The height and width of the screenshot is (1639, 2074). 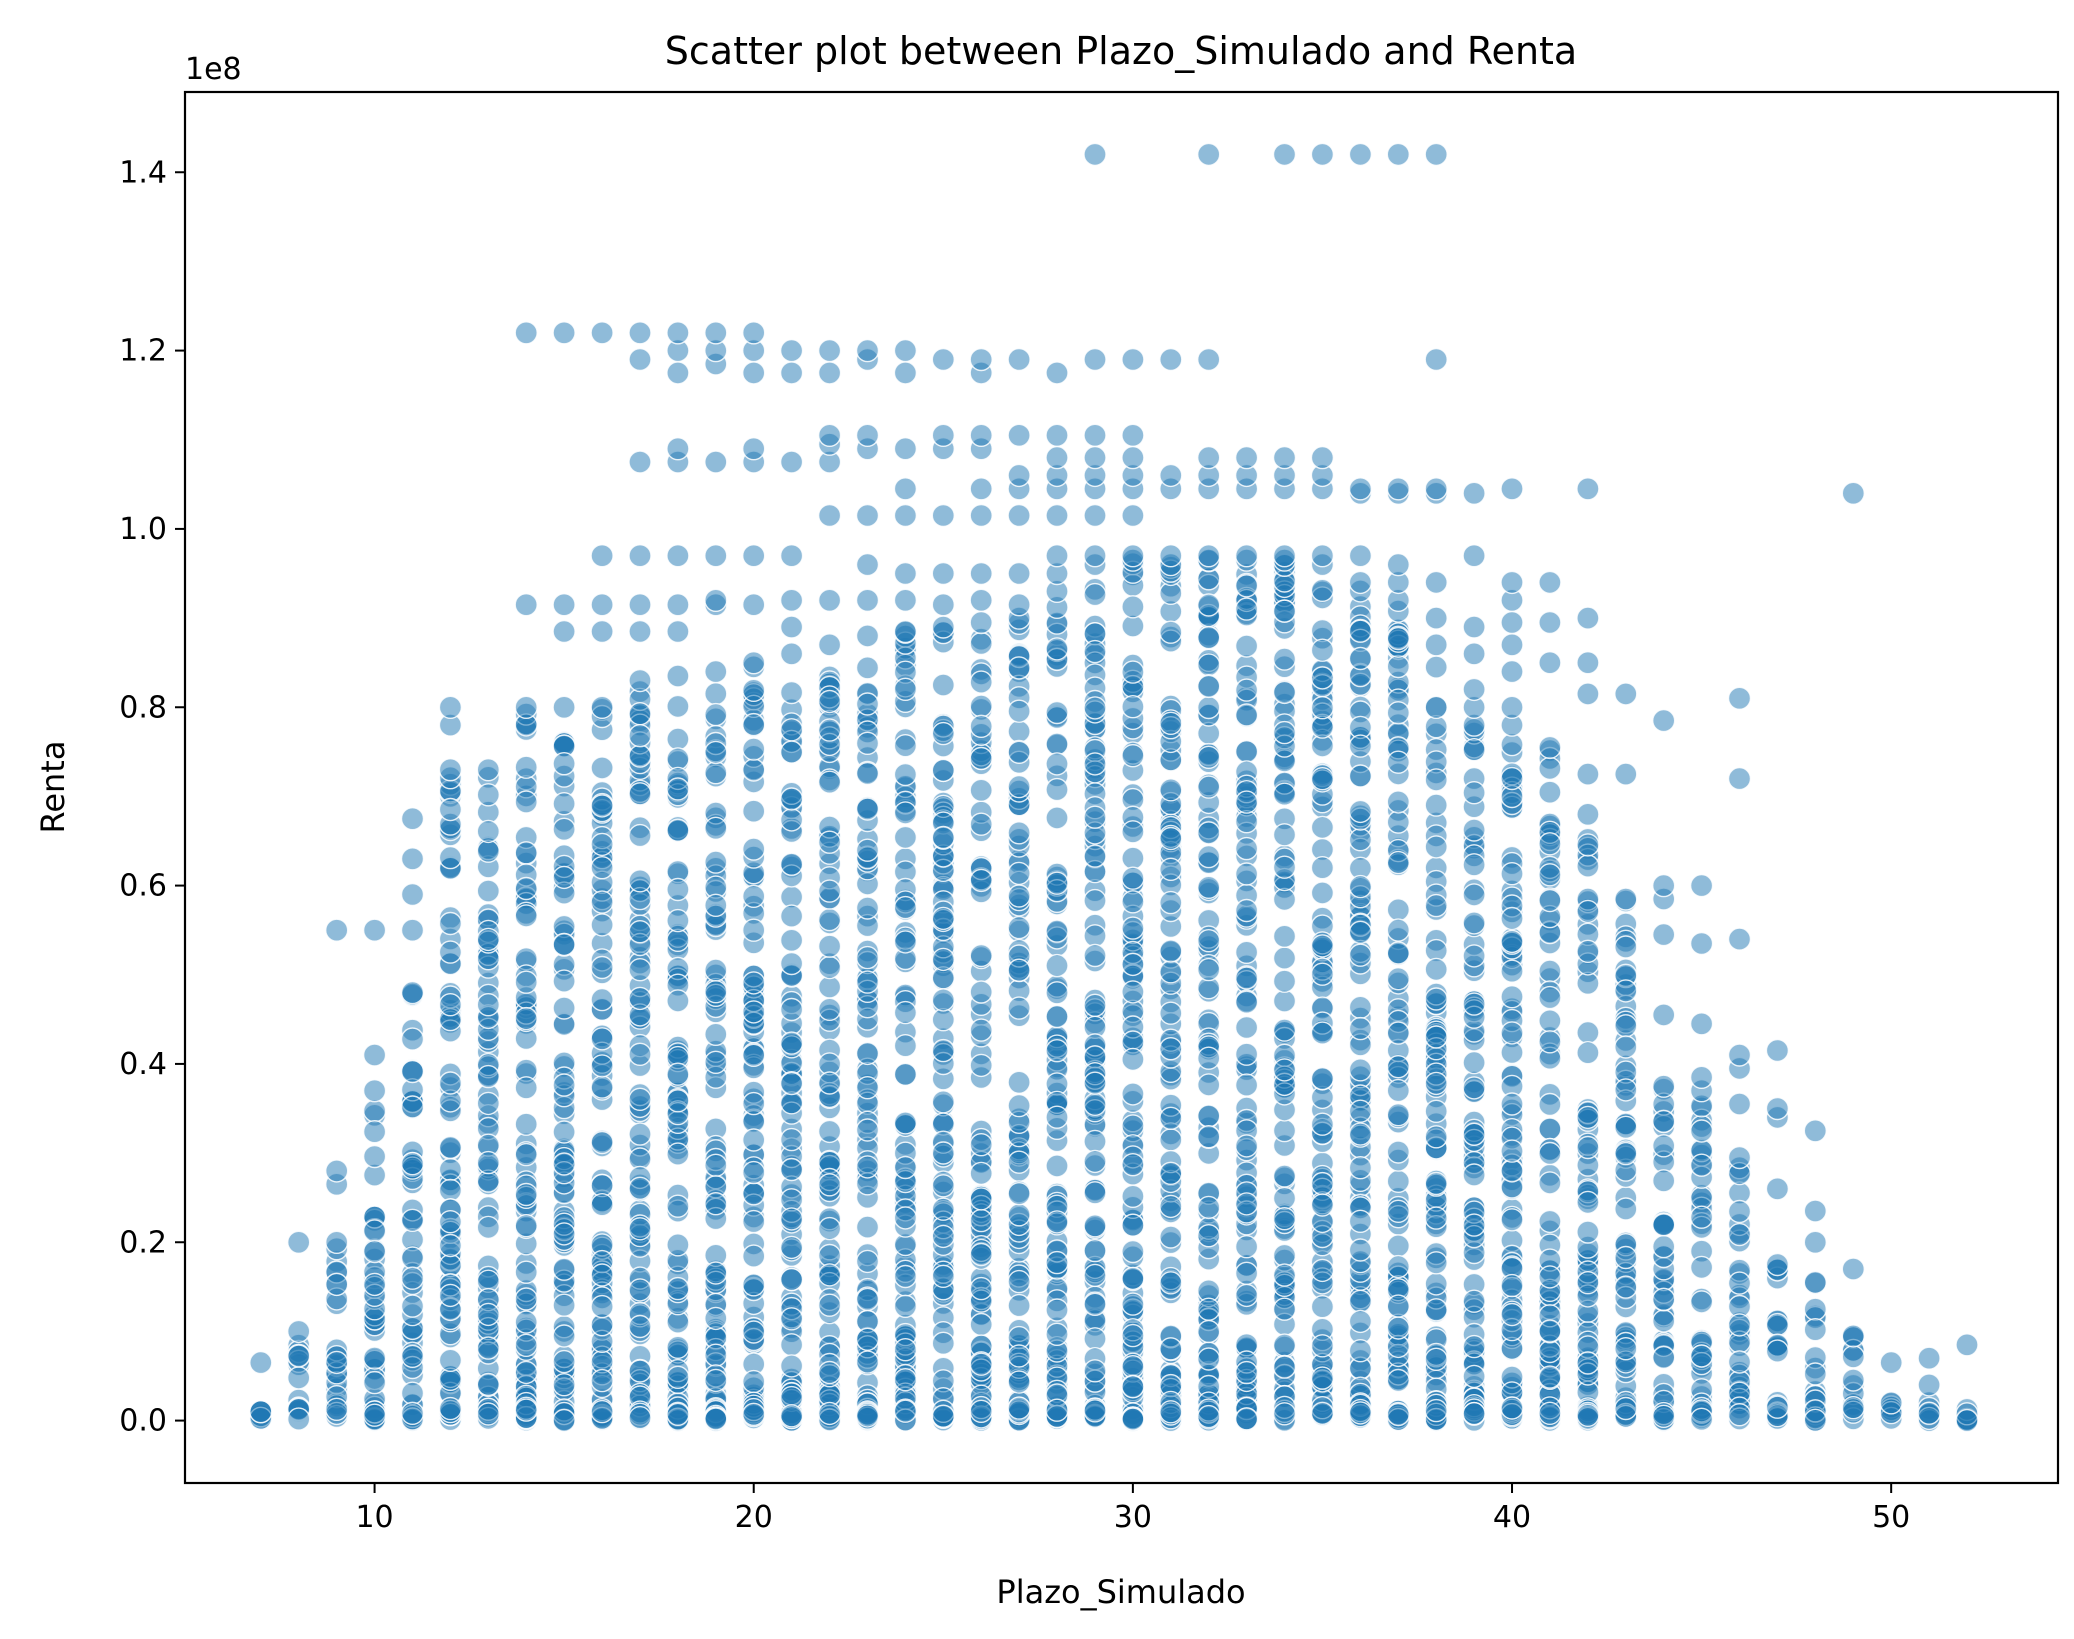 What do you see at coordinates (143, 529) in the screenshot?
I see `y-tick-label: 1.0` at bounding box center [143, 529].